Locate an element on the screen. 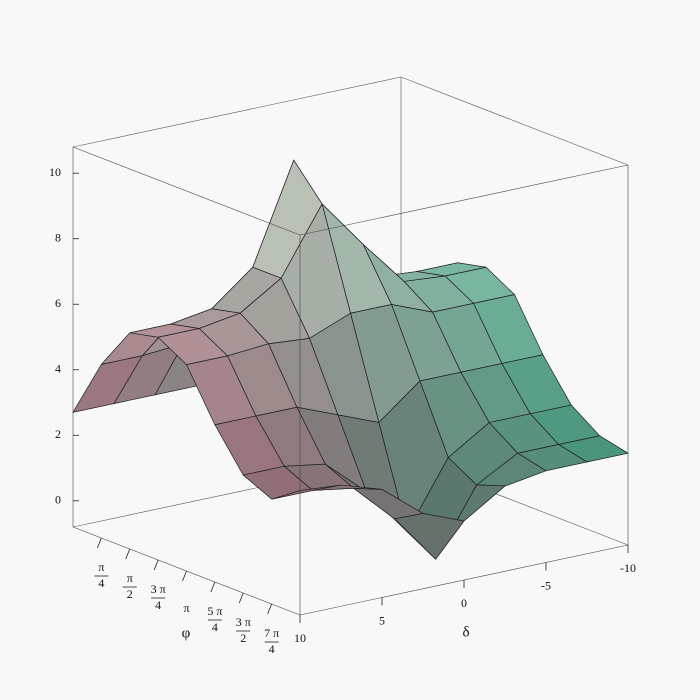  x-axis-label: φ is located at coordinates (186, 633).